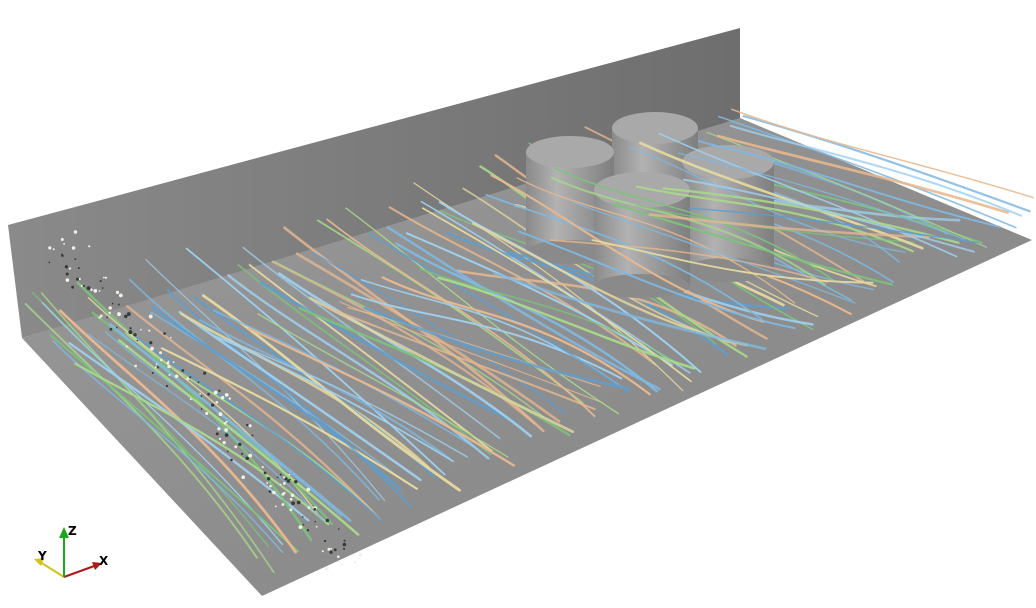  I want to click on orientation-axes-triad: X Y Z, so click(71, 551).